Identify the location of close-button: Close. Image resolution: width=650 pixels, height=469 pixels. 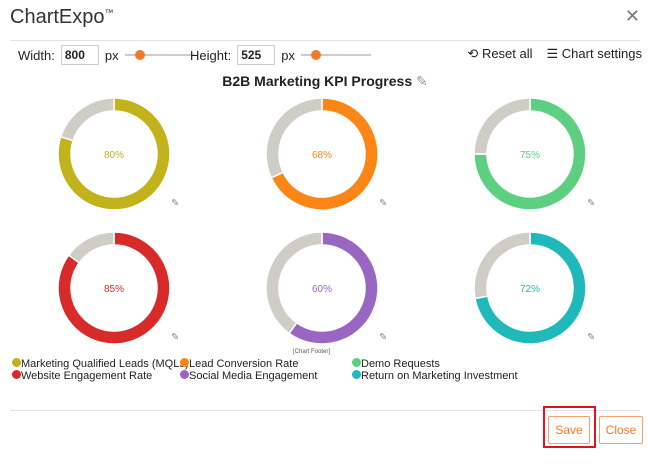
(621, 430).